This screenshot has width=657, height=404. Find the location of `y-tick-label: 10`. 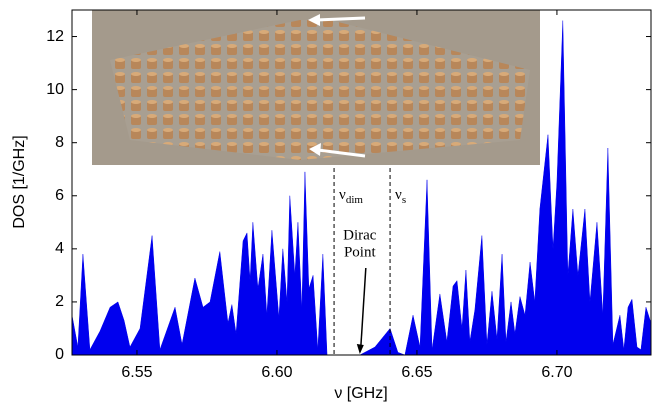

y-tick-label: 10 is located at coordinates (55, 89).